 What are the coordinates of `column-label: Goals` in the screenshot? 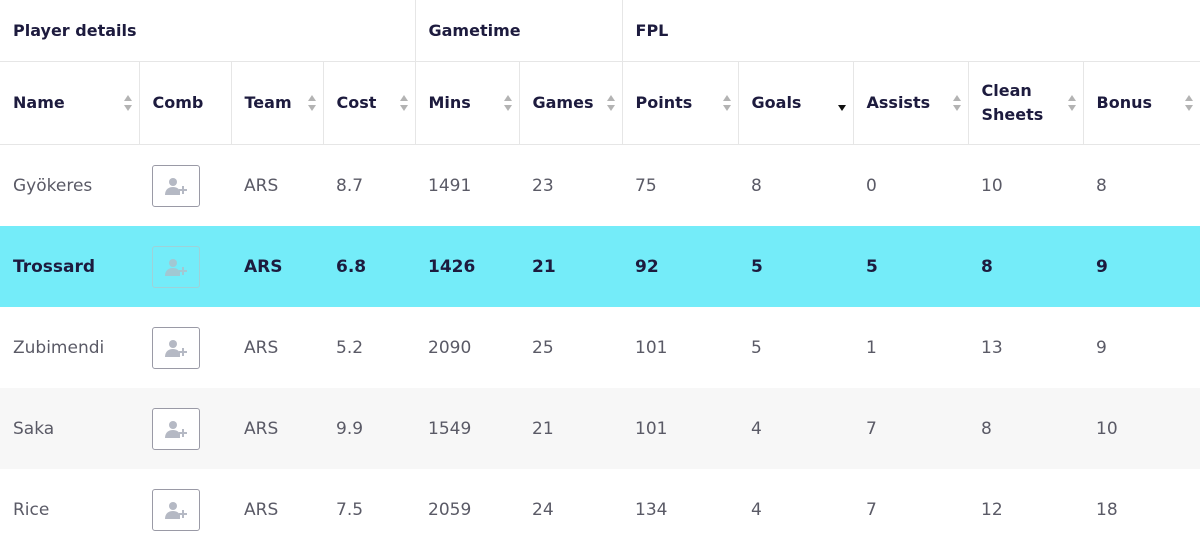 It's located at (776, 102).